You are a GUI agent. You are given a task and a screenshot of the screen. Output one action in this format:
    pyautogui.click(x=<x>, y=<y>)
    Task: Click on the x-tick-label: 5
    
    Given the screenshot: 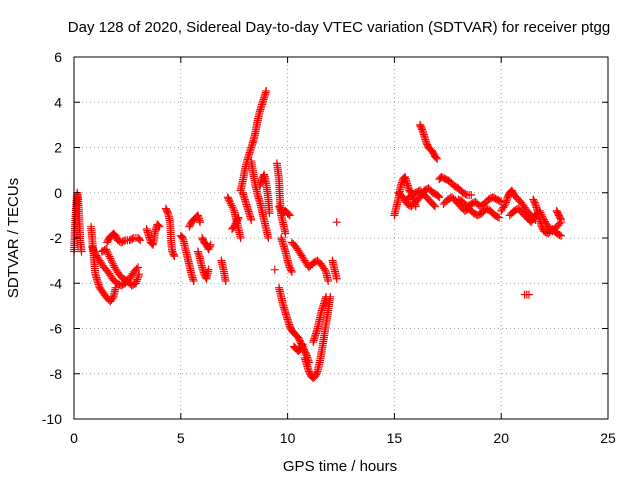 What is the action you would take?
    pyautogui.click(x=181, y=438)
    